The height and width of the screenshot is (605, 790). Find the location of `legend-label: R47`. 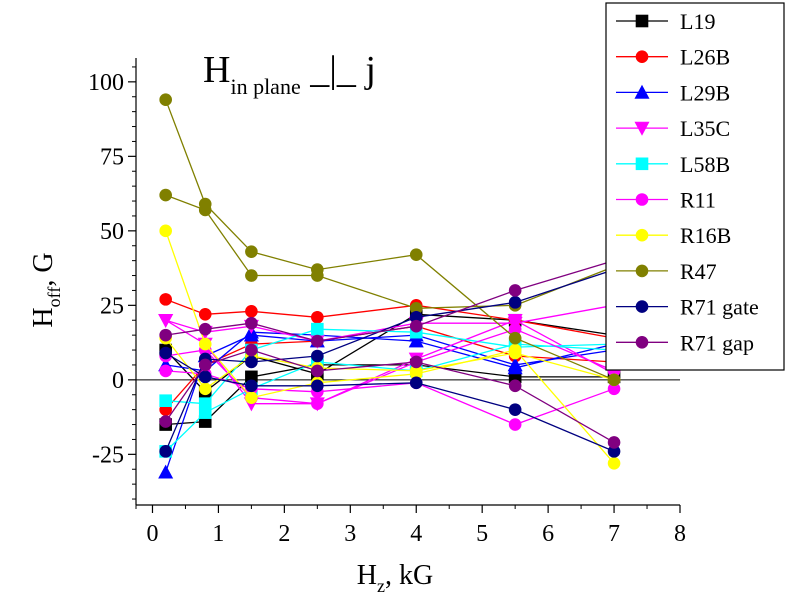

legend-label: R47 is located at coordinates (698, 271).